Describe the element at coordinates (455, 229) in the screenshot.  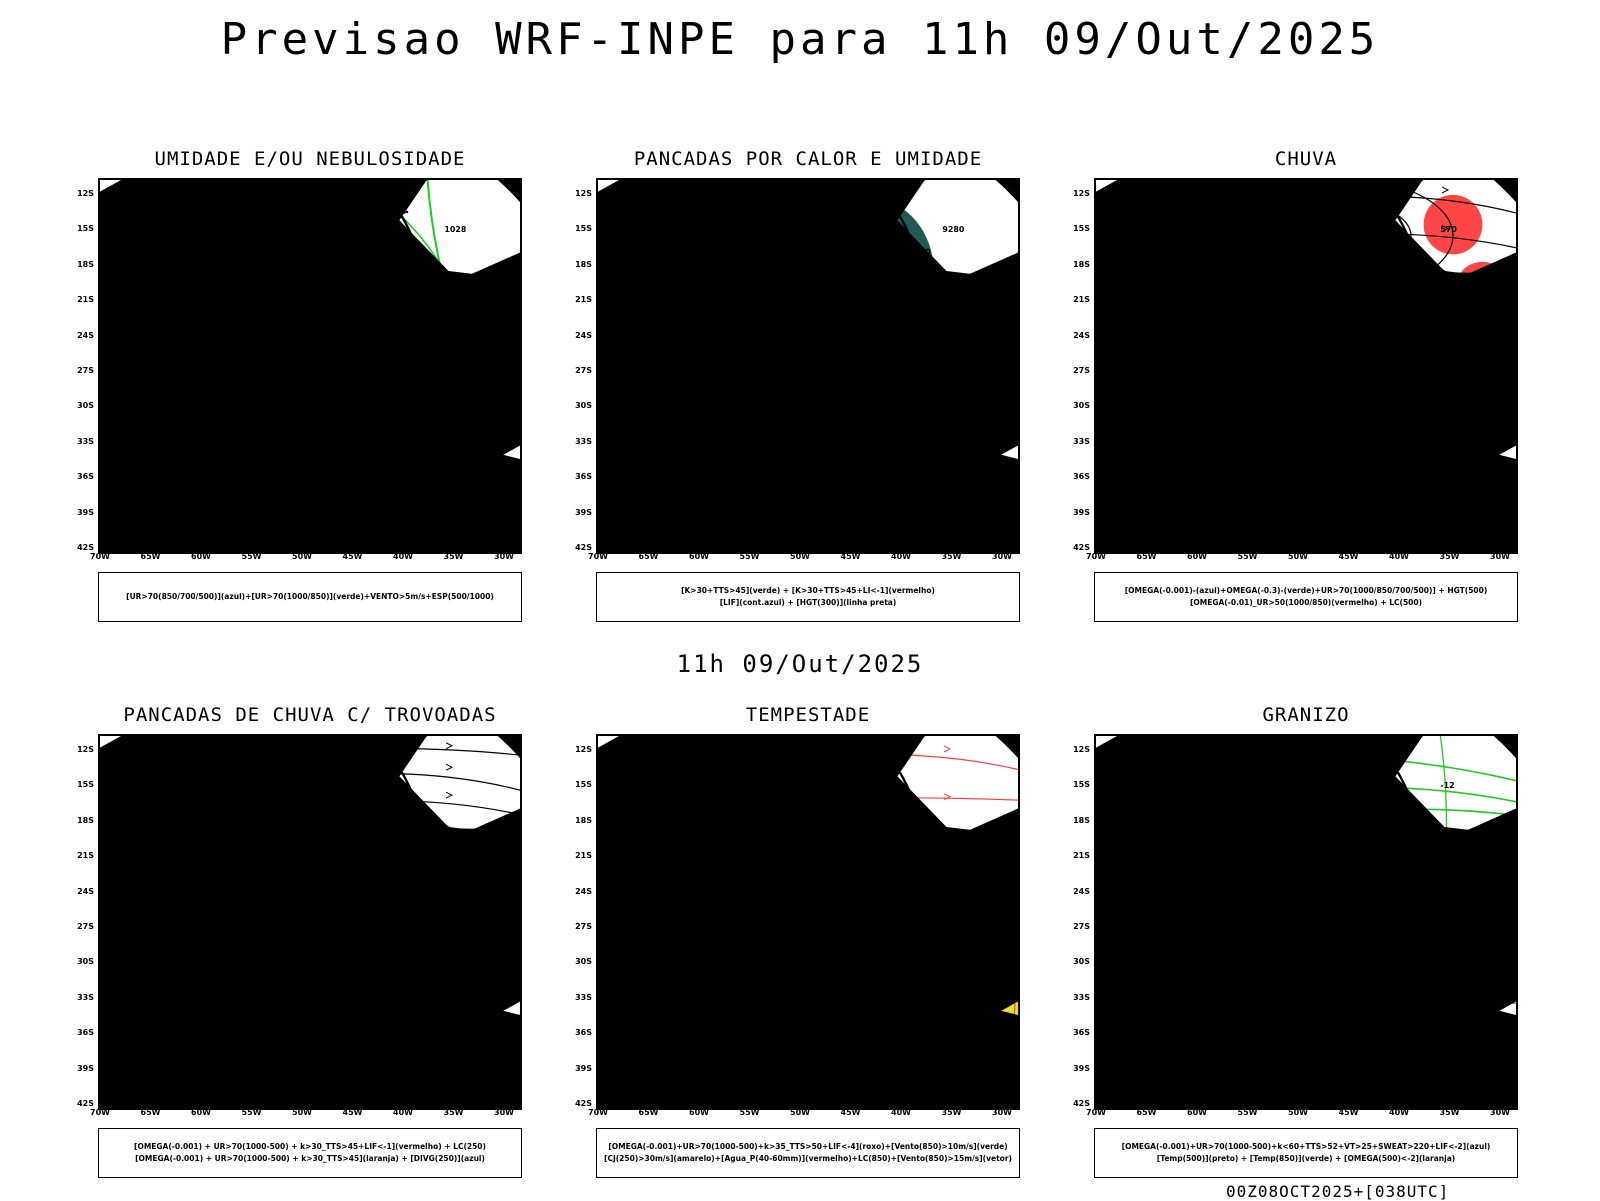
I see `contour-label: 1028` at that location.